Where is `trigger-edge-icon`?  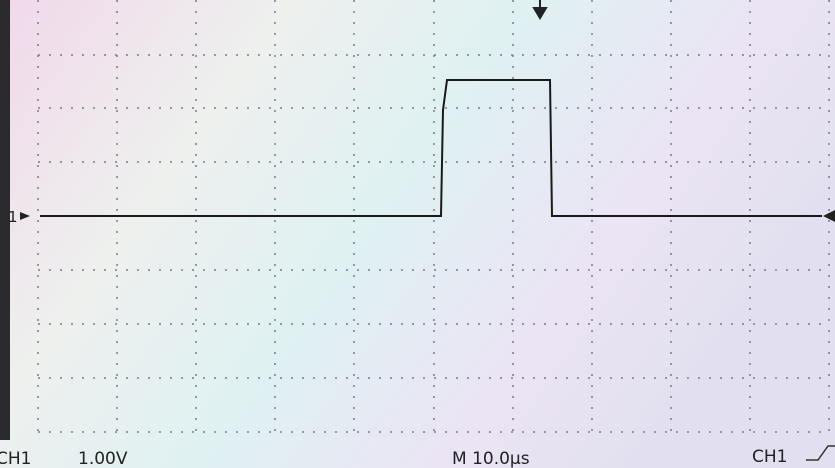
trigger-edge-icon is located at coordinates (820, 453).